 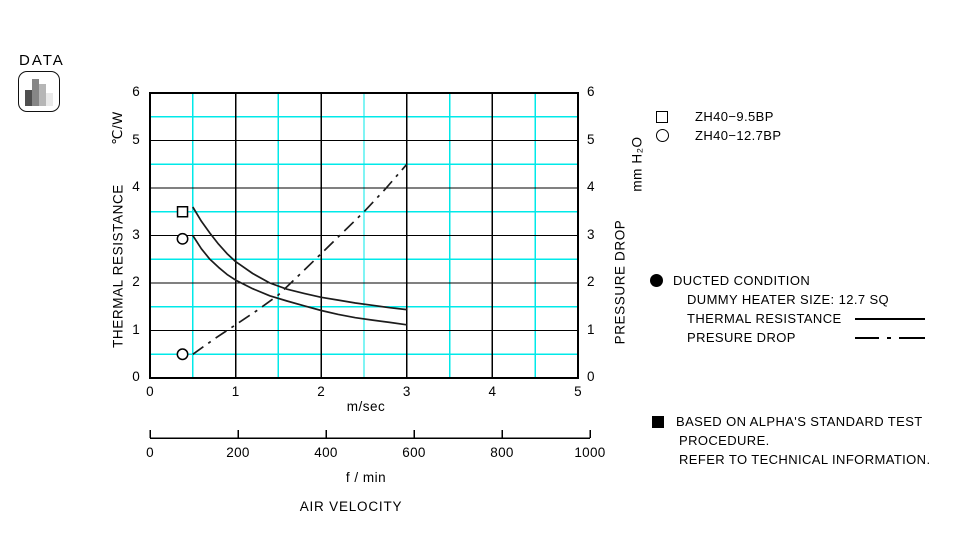 I want to click on x-tick-label: 3, so click(x=406, y=391).